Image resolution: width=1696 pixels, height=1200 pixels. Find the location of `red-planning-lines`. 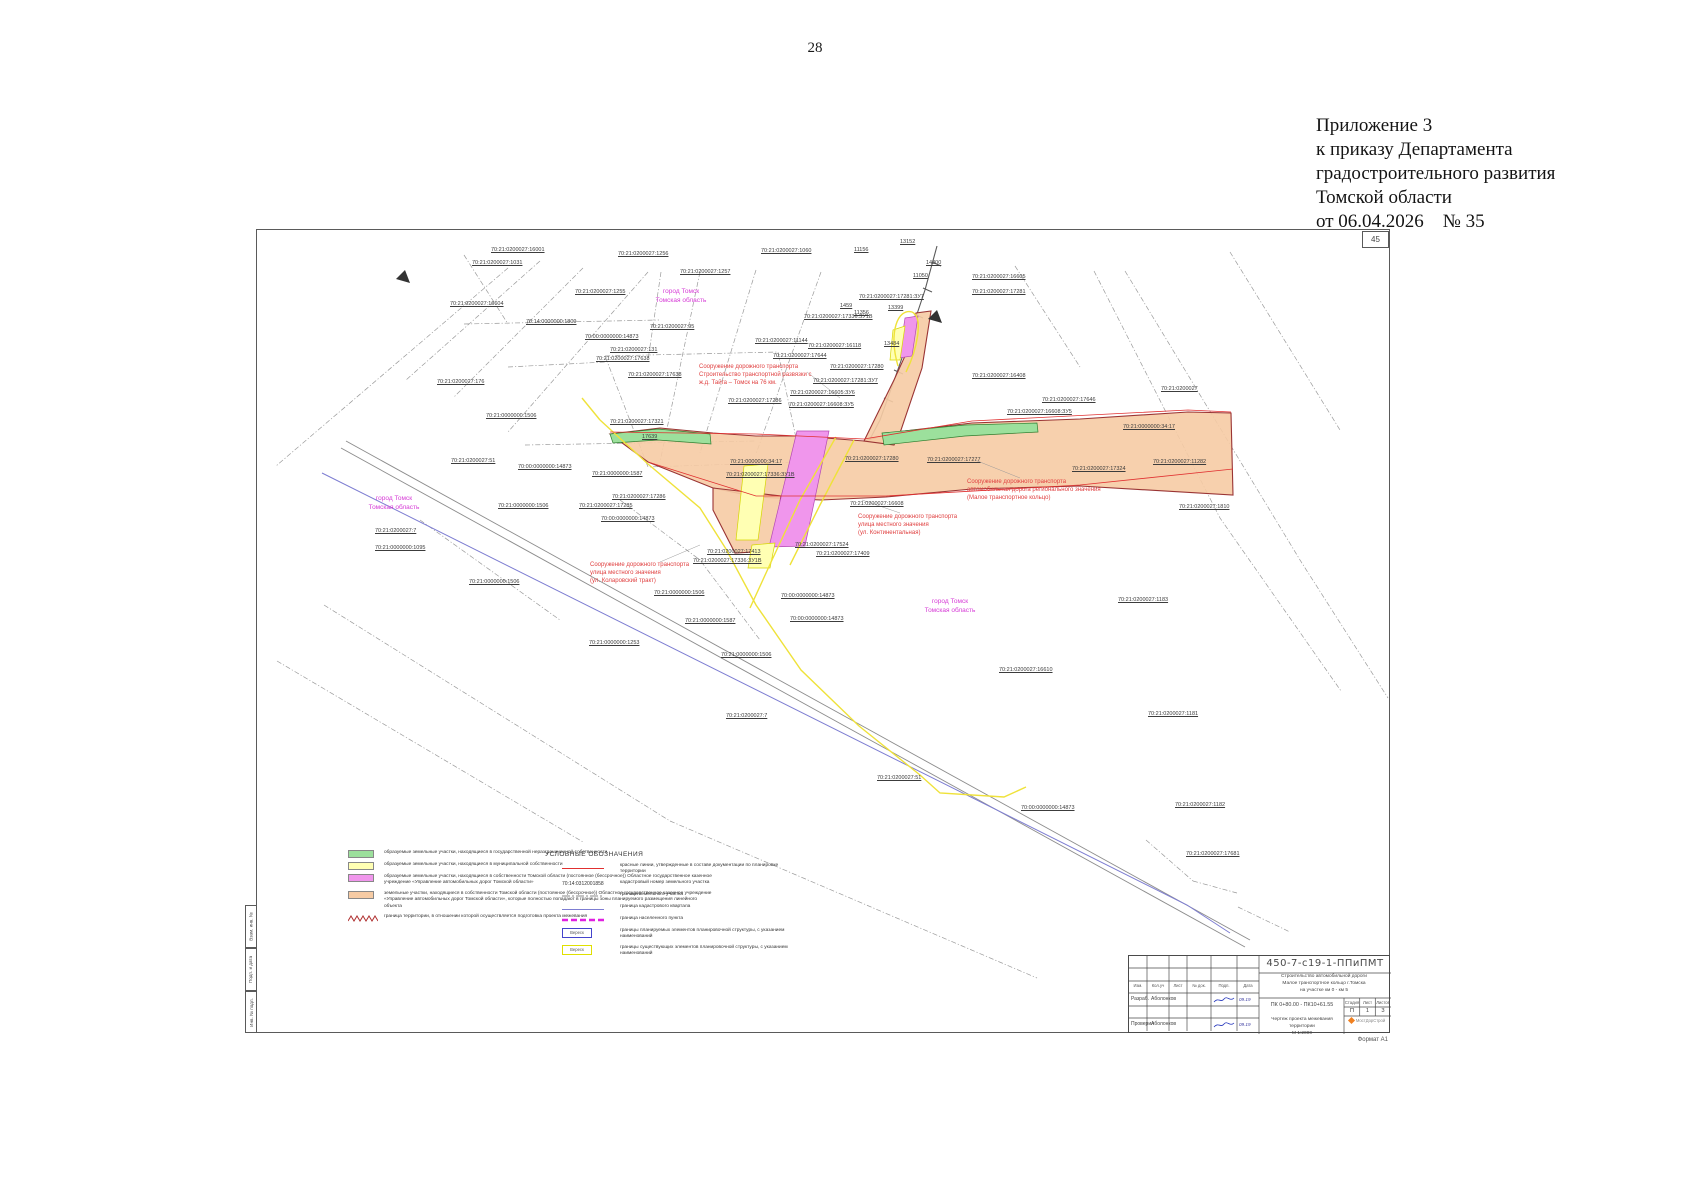

red-planning-lines is located at coordinates (921, 453).